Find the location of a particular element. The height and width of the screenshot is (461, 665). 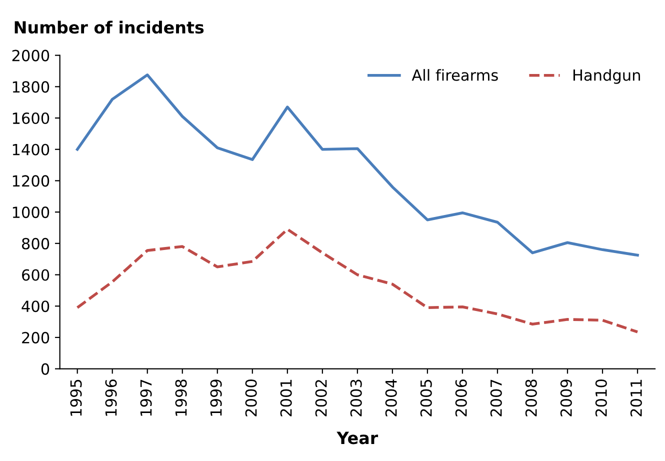

x-tick-label: 1997 is located at coordinates (146, 398).